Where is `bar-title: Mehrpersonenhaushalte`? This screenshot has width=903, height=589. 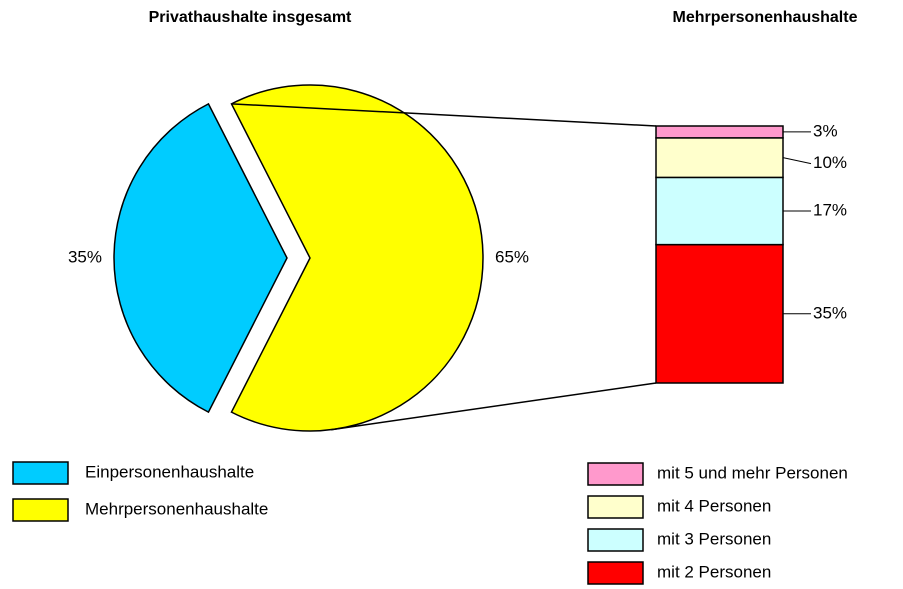 bar-title: Mehrpersonenhaushalte is located at coordinates (765, 17).